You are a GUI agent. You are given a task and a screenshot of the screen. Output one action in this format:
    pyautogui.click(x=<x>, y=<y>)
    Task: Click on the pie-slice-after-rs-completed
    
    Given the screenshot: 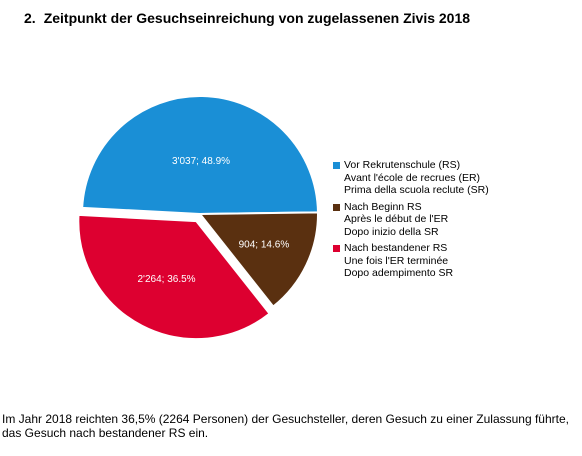 What is the action you would take?
    pyautogui.click(x=174, y=277)
    